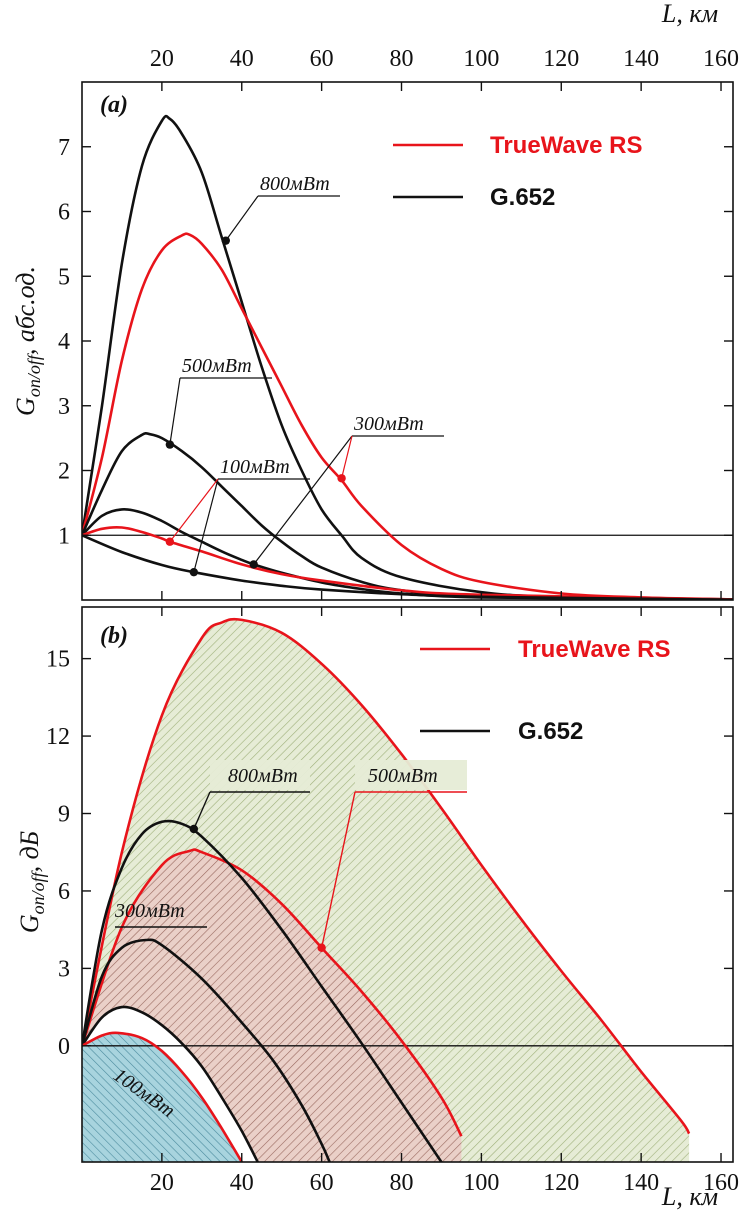 The width and height of the screenshot is (743, 1216). Describe the element at coordinates (64, 969) in the screenshot. I see `panel-b-y-tick-label: 3` at that location.